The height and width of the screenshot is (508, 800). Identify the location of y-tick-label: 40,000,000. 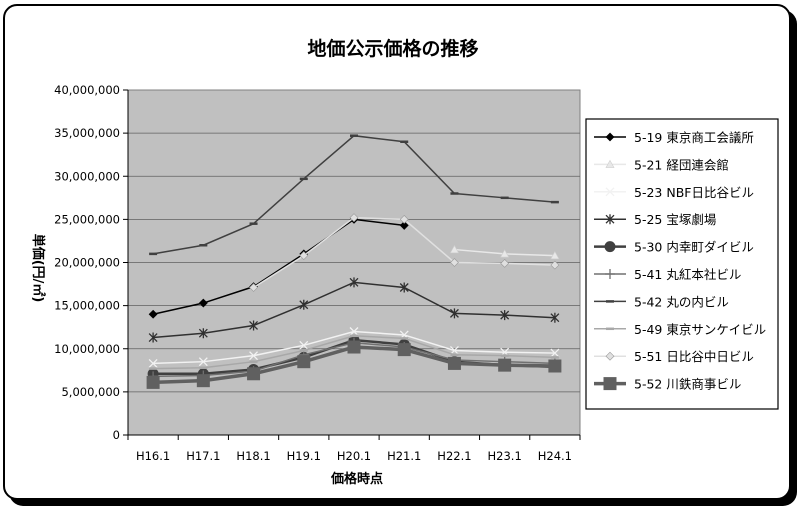
(87, 90).